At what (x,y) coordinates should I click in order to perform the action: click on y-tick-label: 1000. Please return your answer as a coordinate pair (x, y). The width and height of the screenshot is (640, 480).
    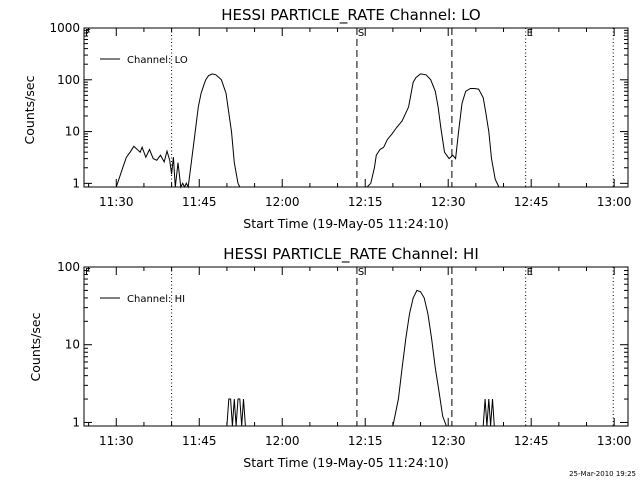
    Looking at the image, I should click on (64, 28).